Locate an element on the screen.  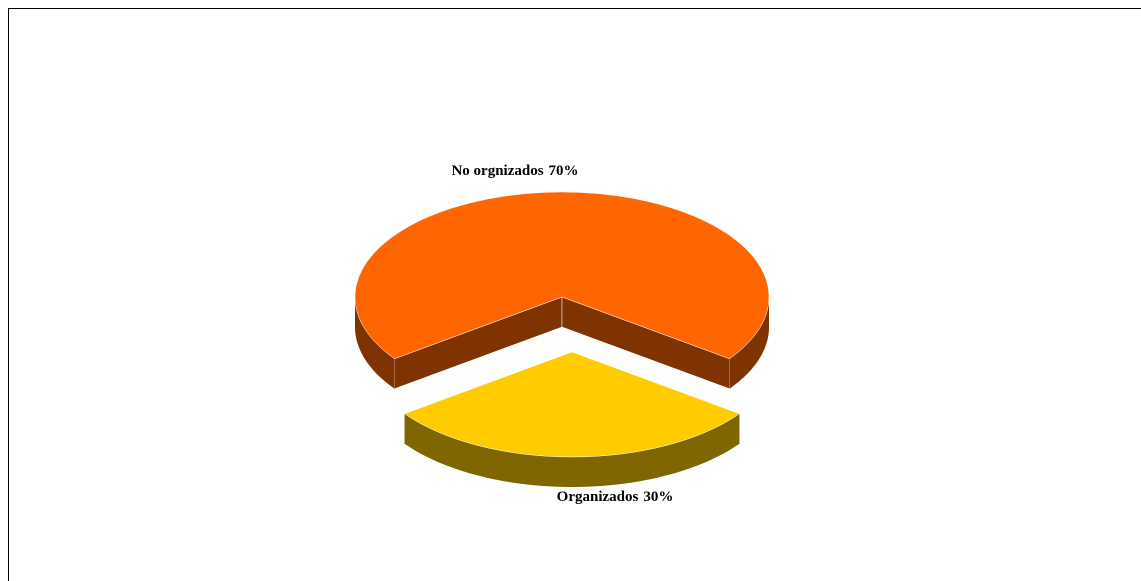
slice-value: 30% is located at coordinates (658, 497).